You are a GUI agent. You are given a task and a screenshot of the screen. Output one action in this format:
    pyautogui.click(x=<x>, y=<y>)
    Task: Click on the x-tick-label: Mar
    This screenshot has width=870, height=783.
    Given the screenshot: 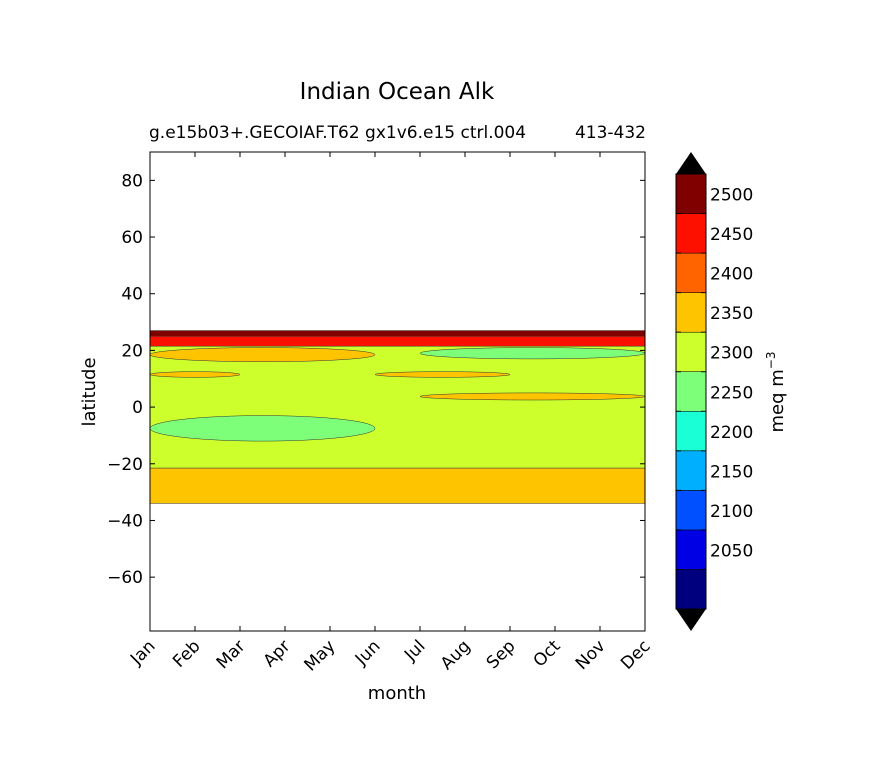 What is the action you would take?
    pyautogui.click(x=231, y=654)
    